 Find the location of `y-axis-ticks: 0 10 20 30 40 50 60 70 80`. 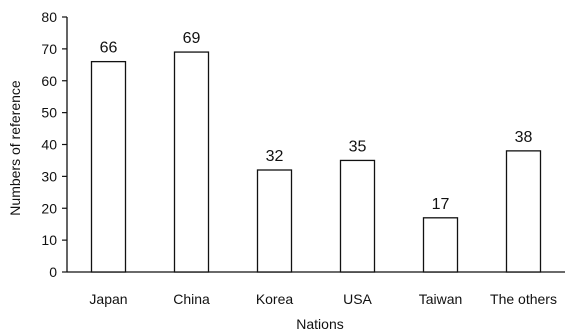

y-axis-ticks: 0 10 20 30 40 50 60 70 80 is located at coordinates (54, 144).